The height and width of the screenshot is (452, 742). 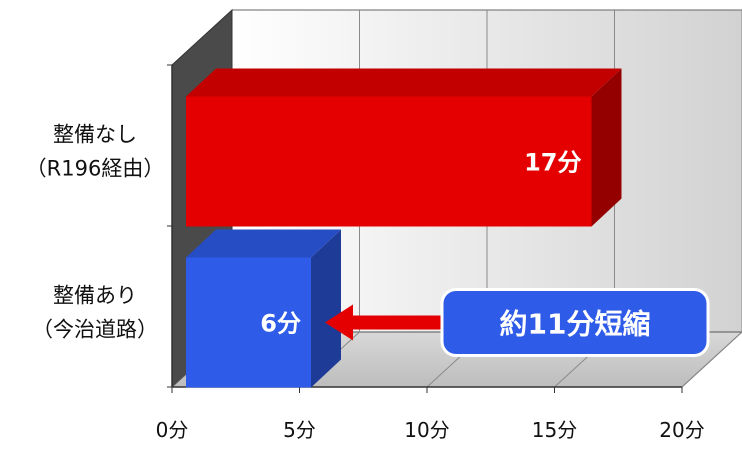 I want to click on category-label: （今治道路）, so click(x=95, y=330).